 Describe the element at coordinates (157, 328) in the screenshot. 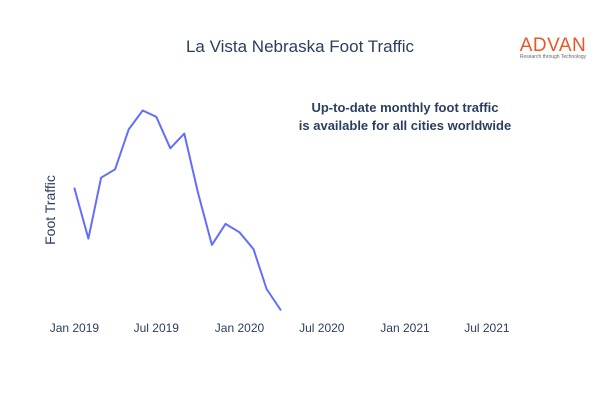

I see `x-tick-label: Jul 2019` at that location.